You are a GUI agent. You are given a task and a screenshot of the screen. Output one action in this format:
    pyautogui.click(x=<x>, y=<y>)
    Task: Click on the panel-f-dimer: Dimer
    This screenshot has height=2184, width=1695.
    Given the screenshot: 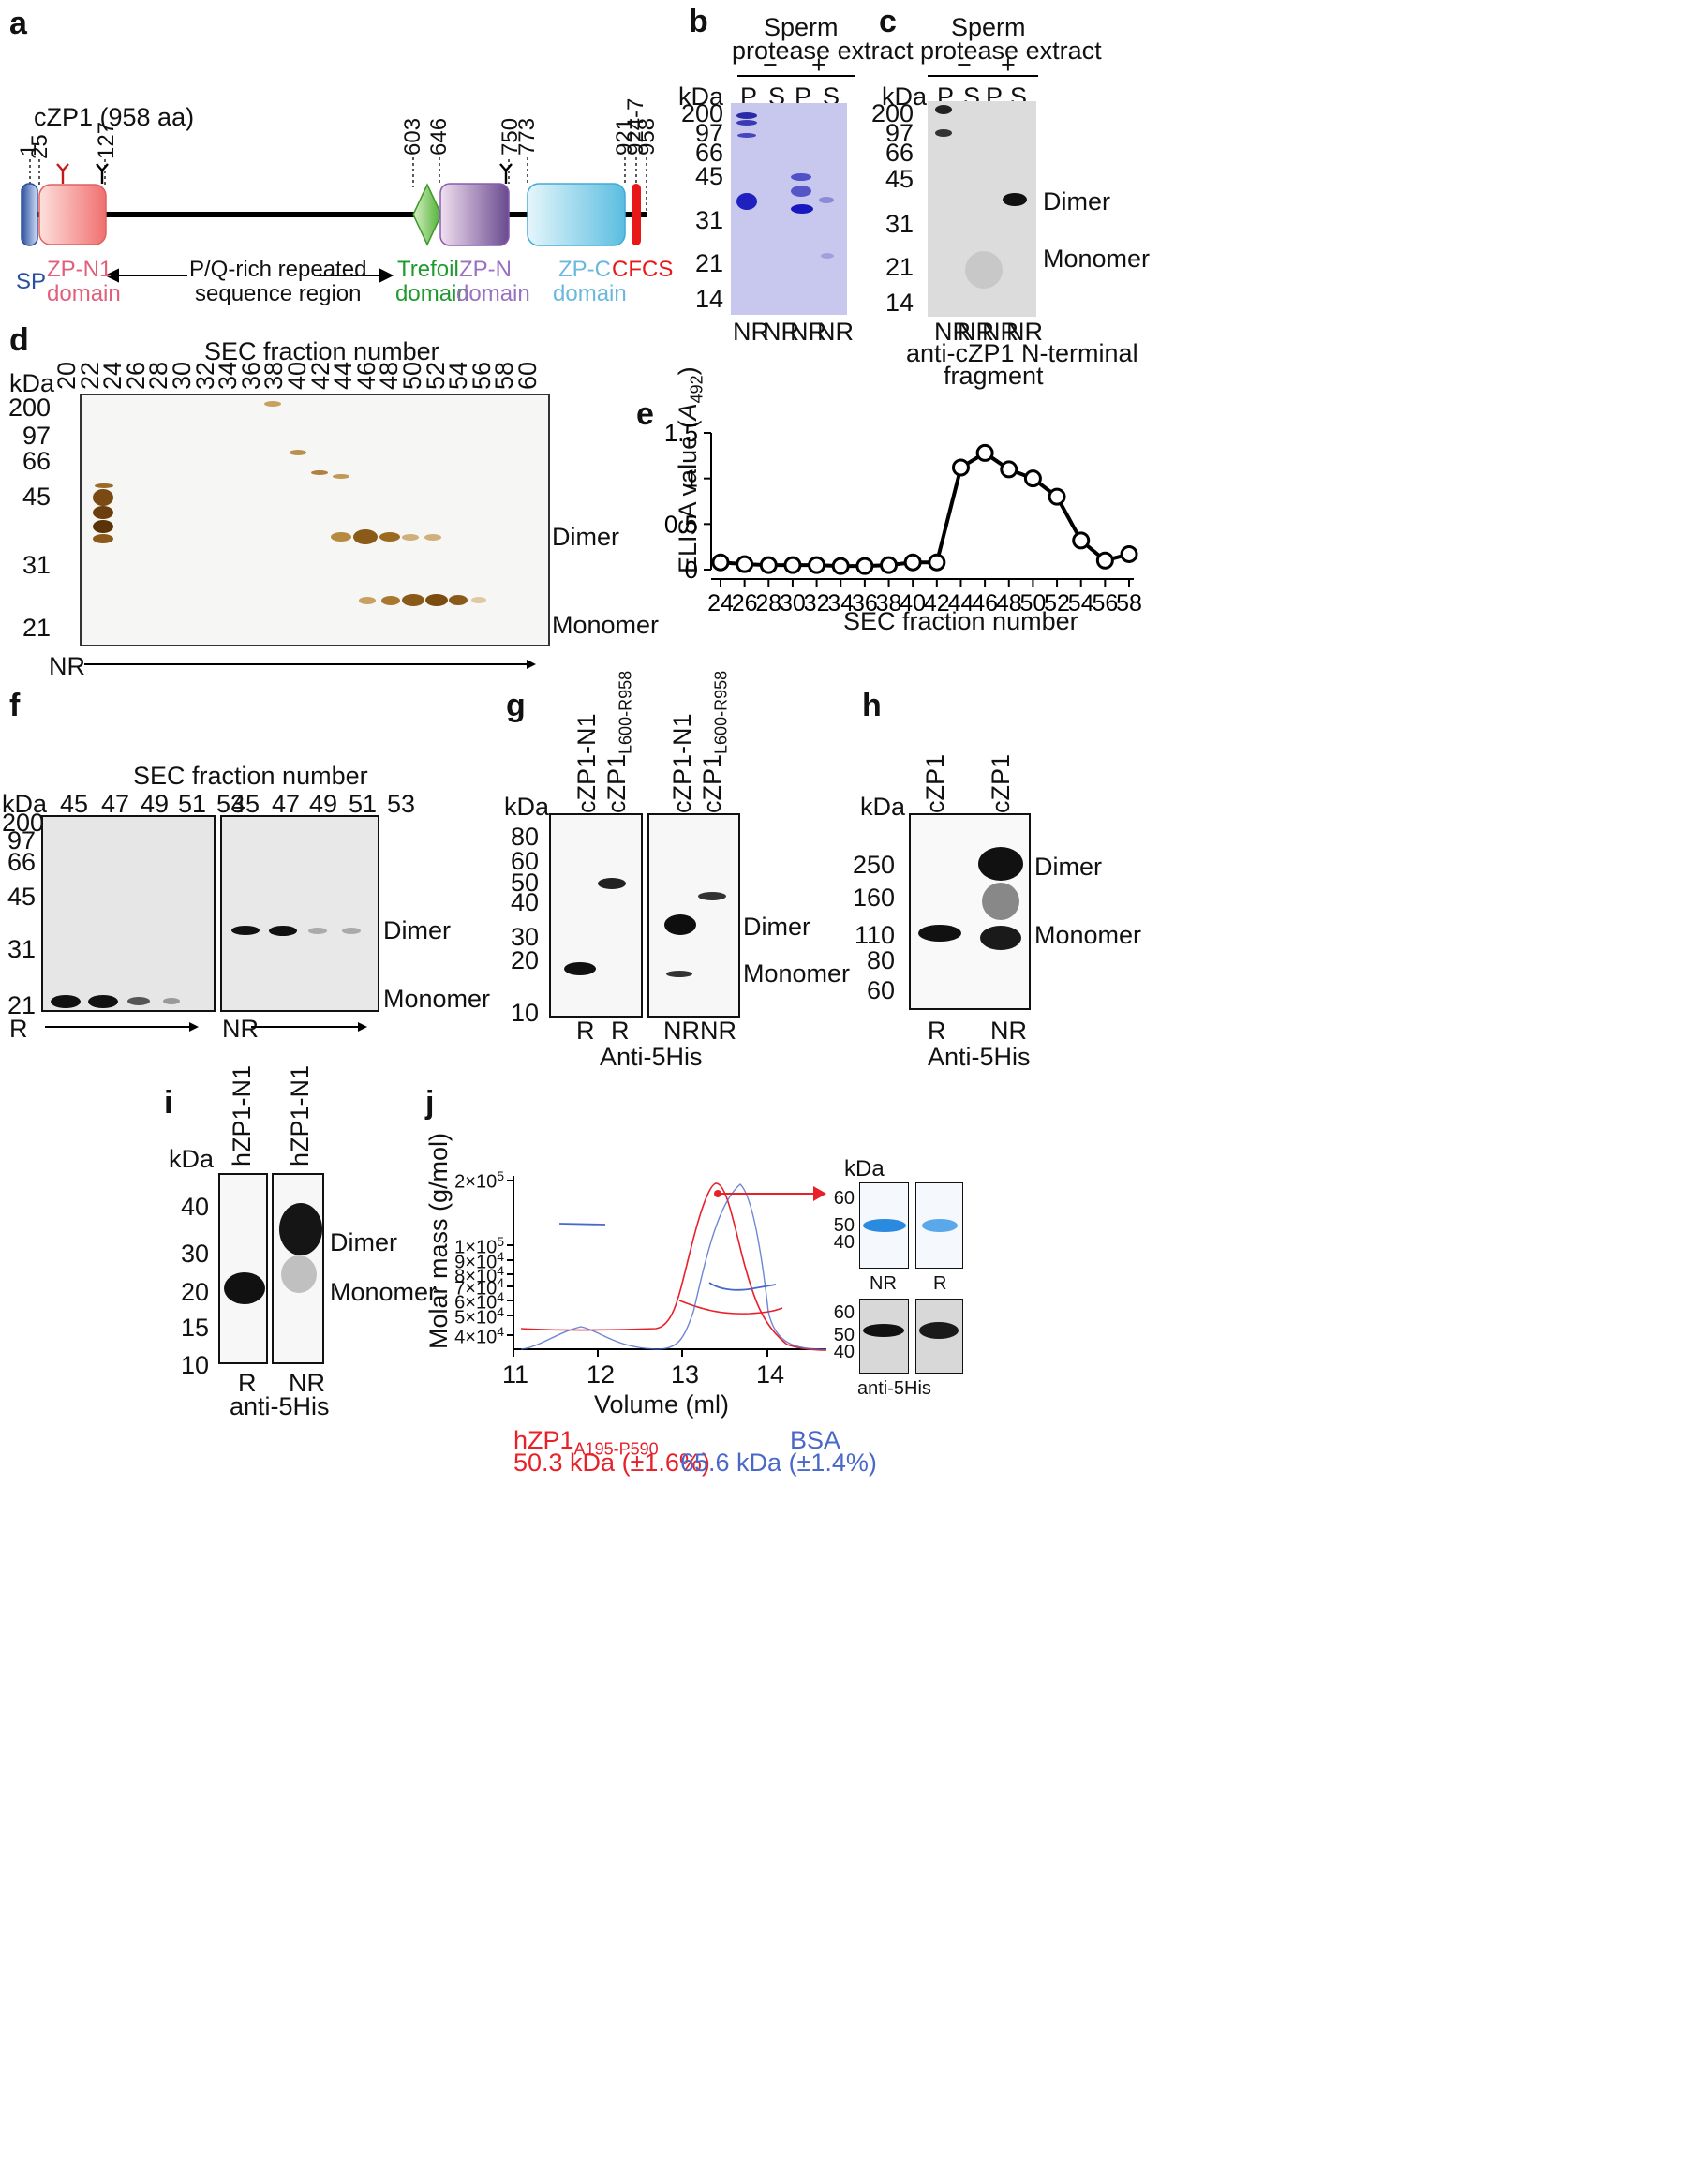 What is the action you would take?
    pyautogui.click(x=417, y=930)
    